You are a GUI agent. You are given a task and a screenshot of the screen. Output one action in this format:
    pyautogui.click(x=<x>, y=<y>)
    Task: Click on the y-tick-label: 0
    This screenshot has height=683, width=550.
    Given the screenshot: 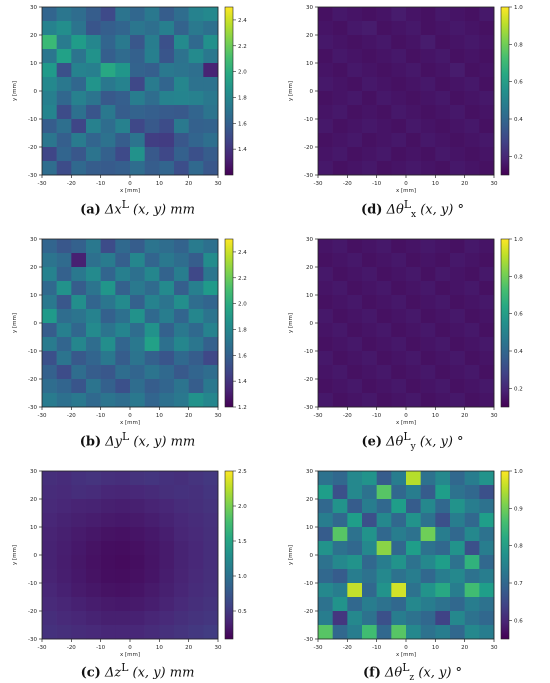 What is the action you would take?
    pyautogui.click(x=312, y=324)
    